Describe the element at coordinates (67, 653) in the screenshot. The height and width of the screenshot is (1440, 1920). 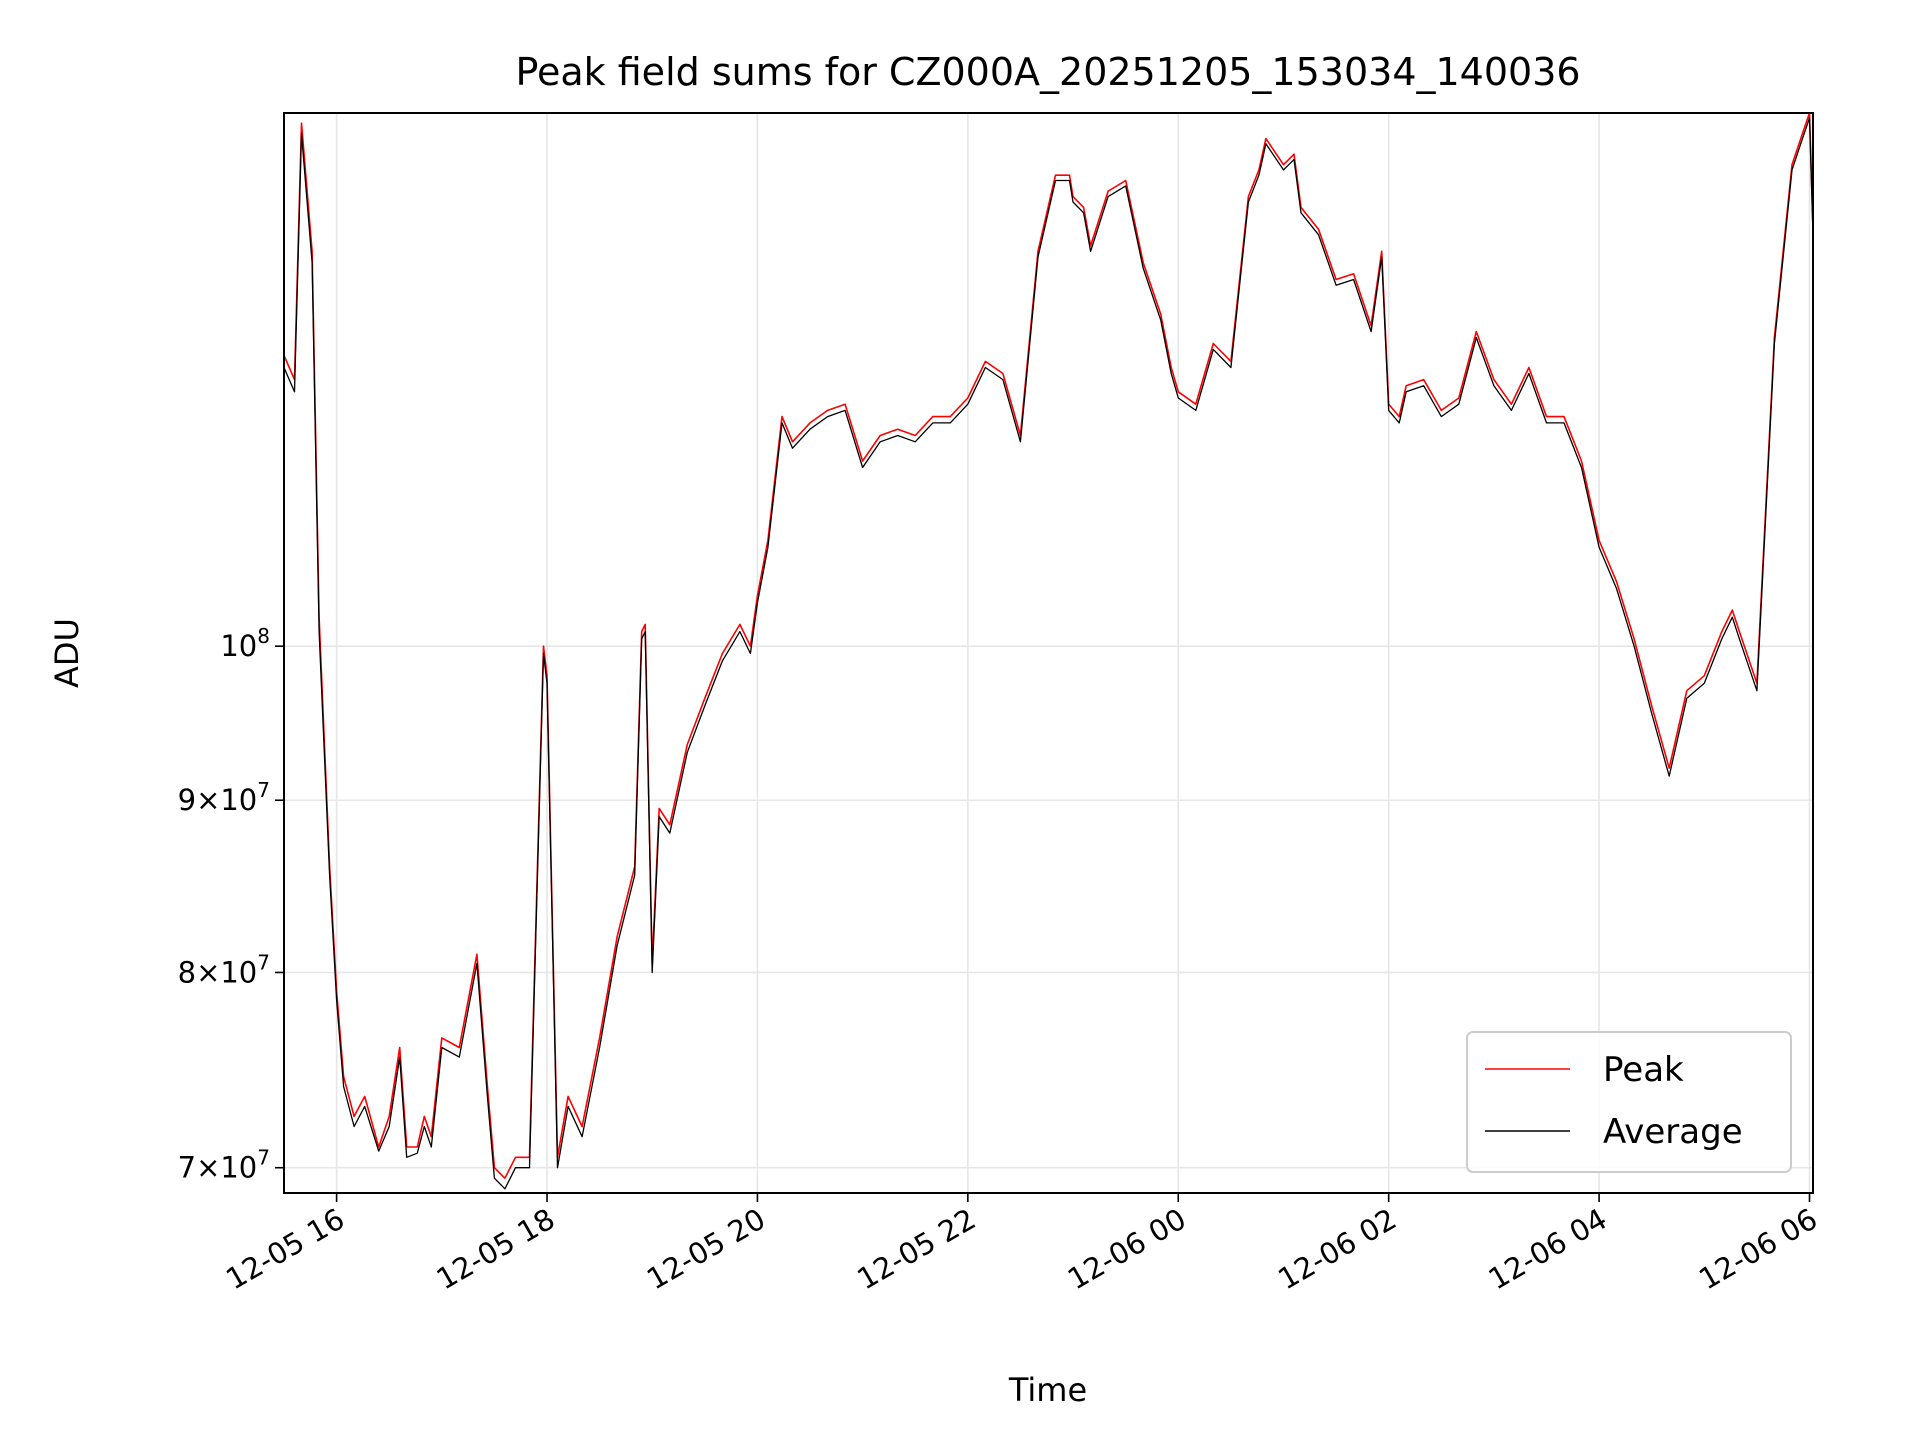
I see `y-axis-label: ADU` at that location.